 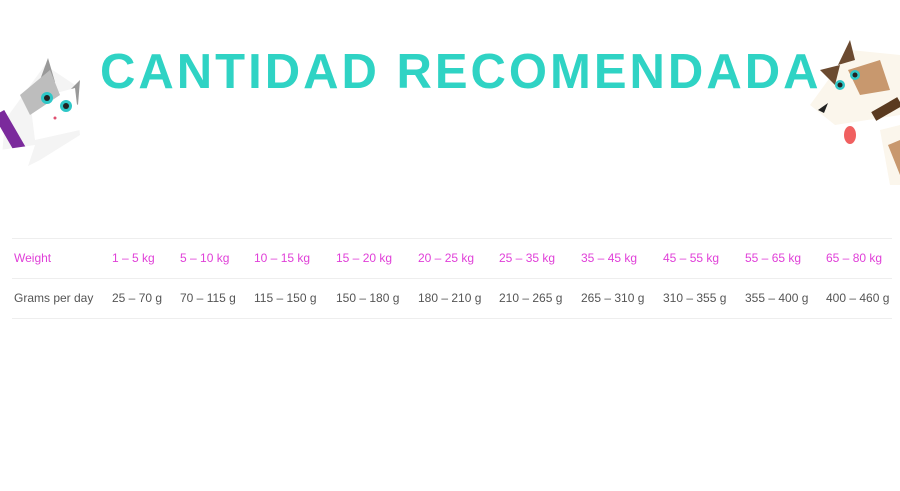 I want to click on row-label-grams: Grams per day, so click(x=54, y=298).